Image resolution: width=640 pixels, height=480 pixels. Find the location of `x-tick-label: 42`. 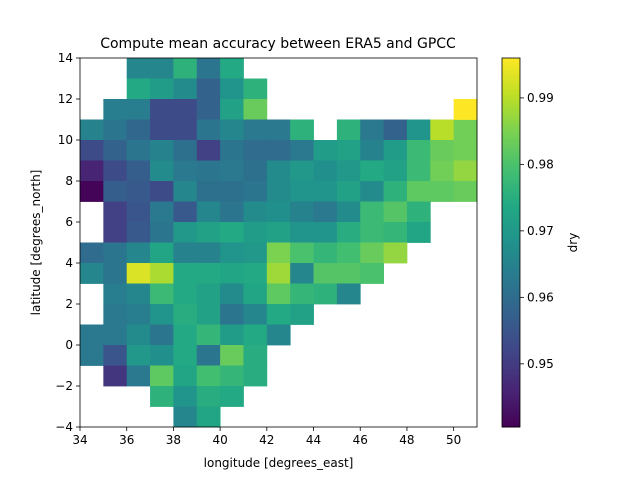

x-tick-label: 42 is located at coordinates (266, 440).